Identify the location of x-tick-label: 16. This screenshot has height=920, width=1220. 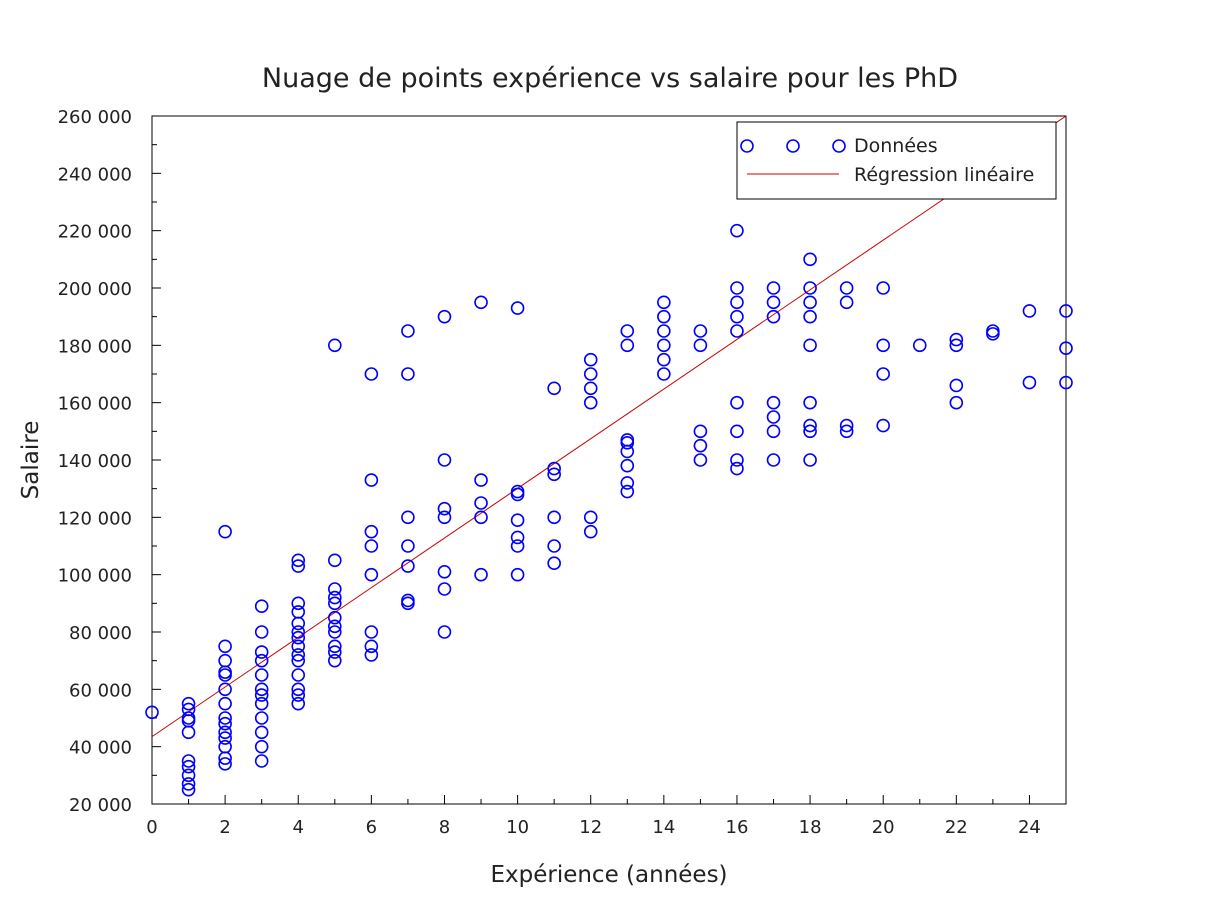
(737, 827).